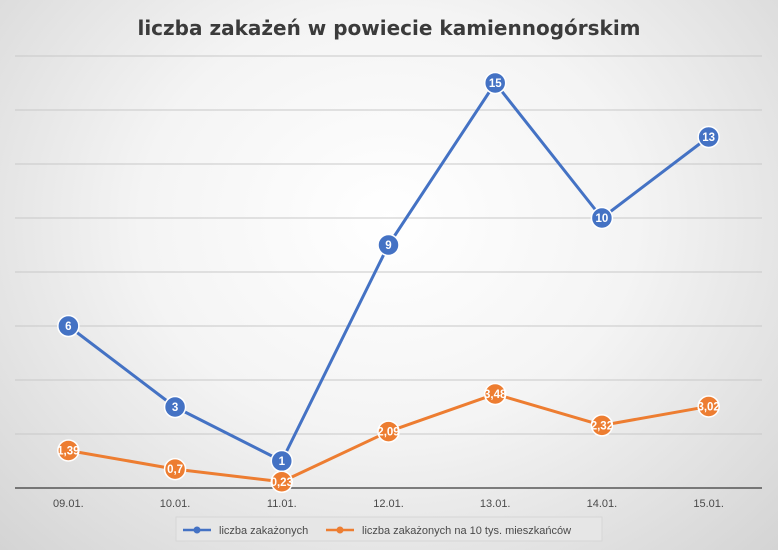 The image size is (778, 550). Describe the element at coordinates (68, 504) in the screenshot. I see `x-tick-label: 09.01.` at that location.